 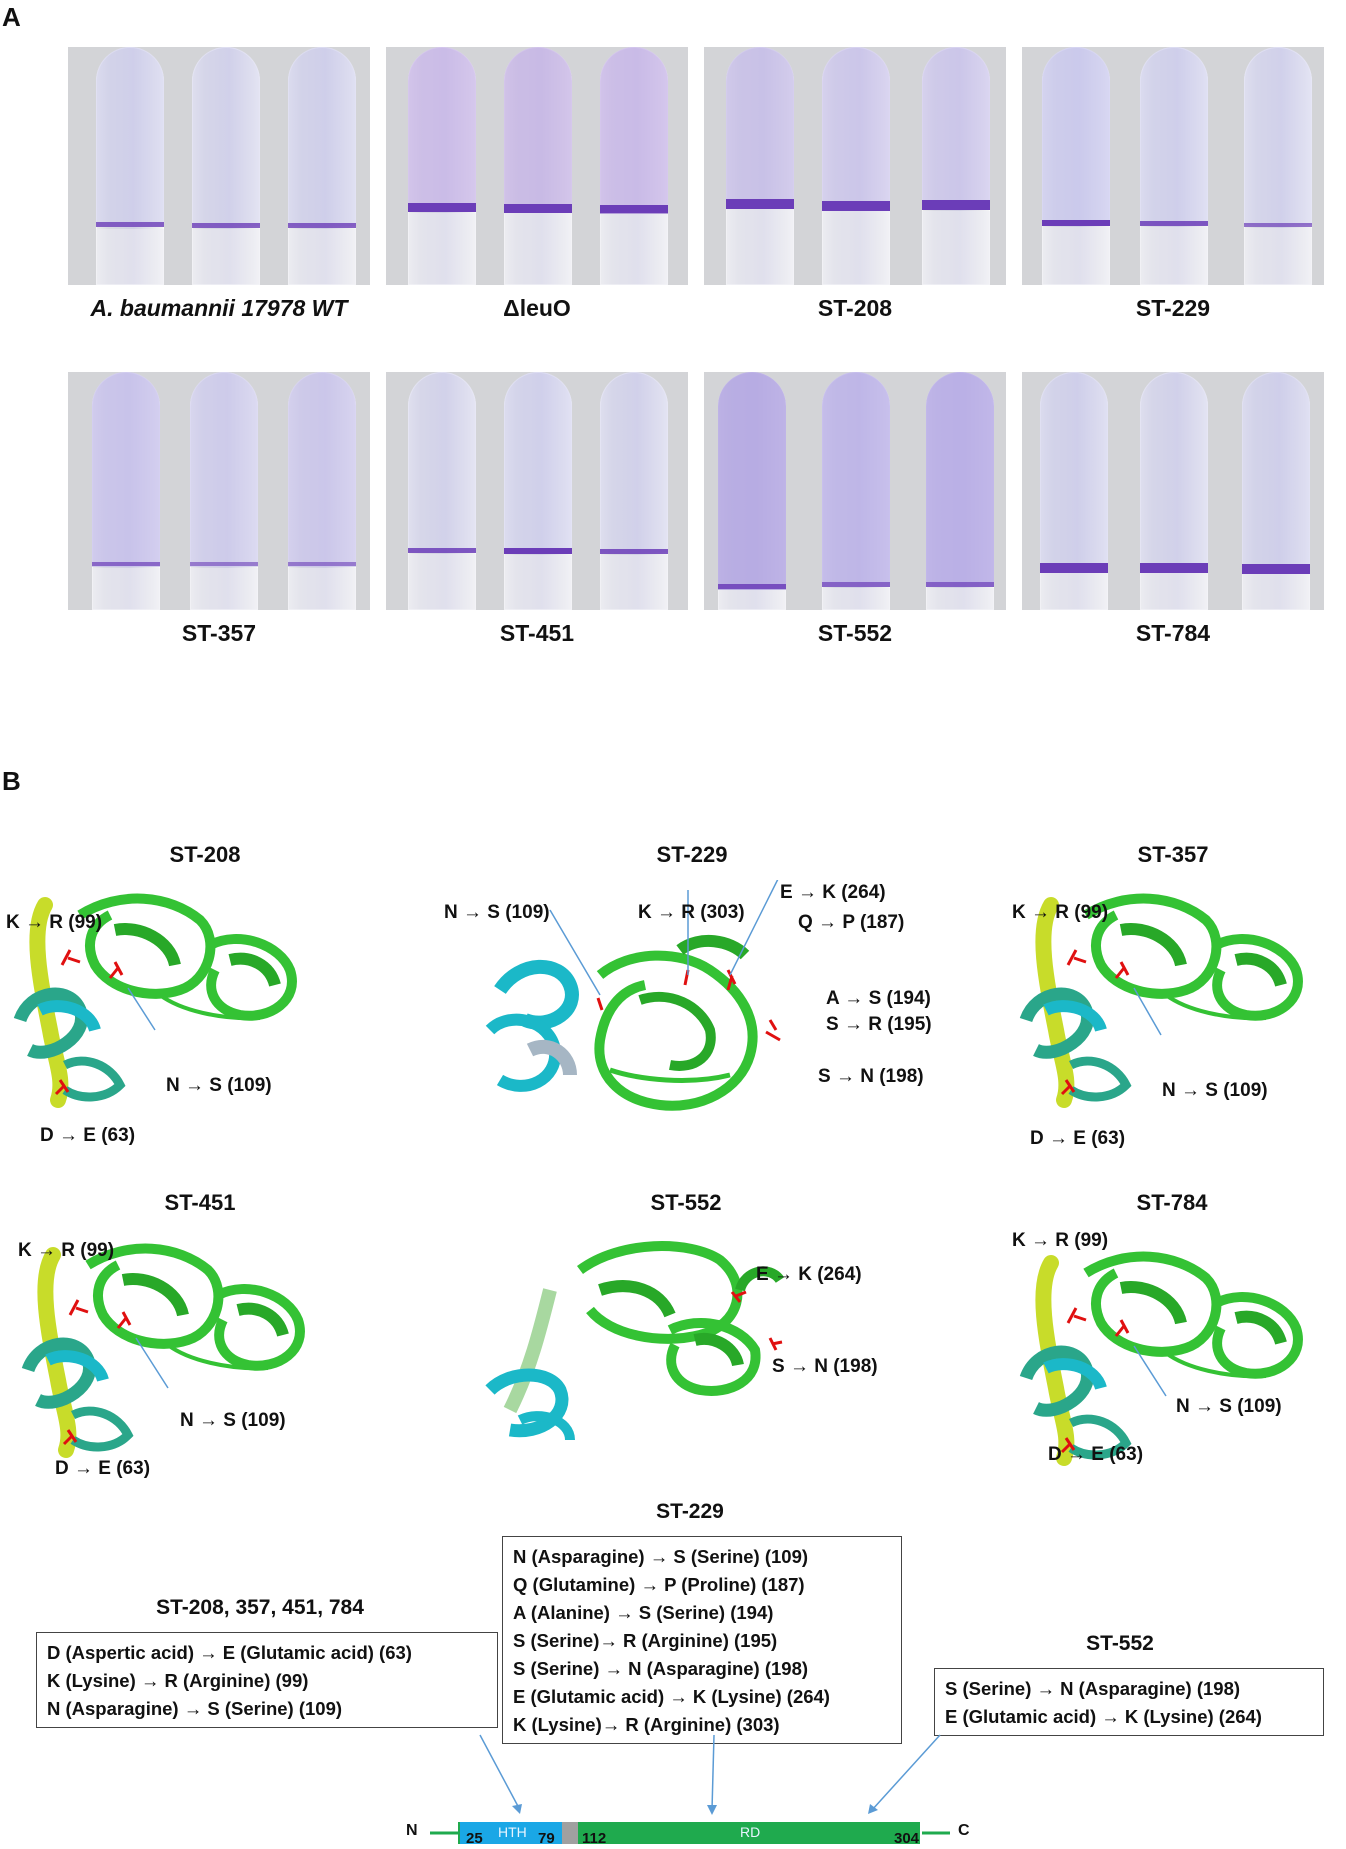 I want to click on arrow-left, so click(x=500, y=1772).